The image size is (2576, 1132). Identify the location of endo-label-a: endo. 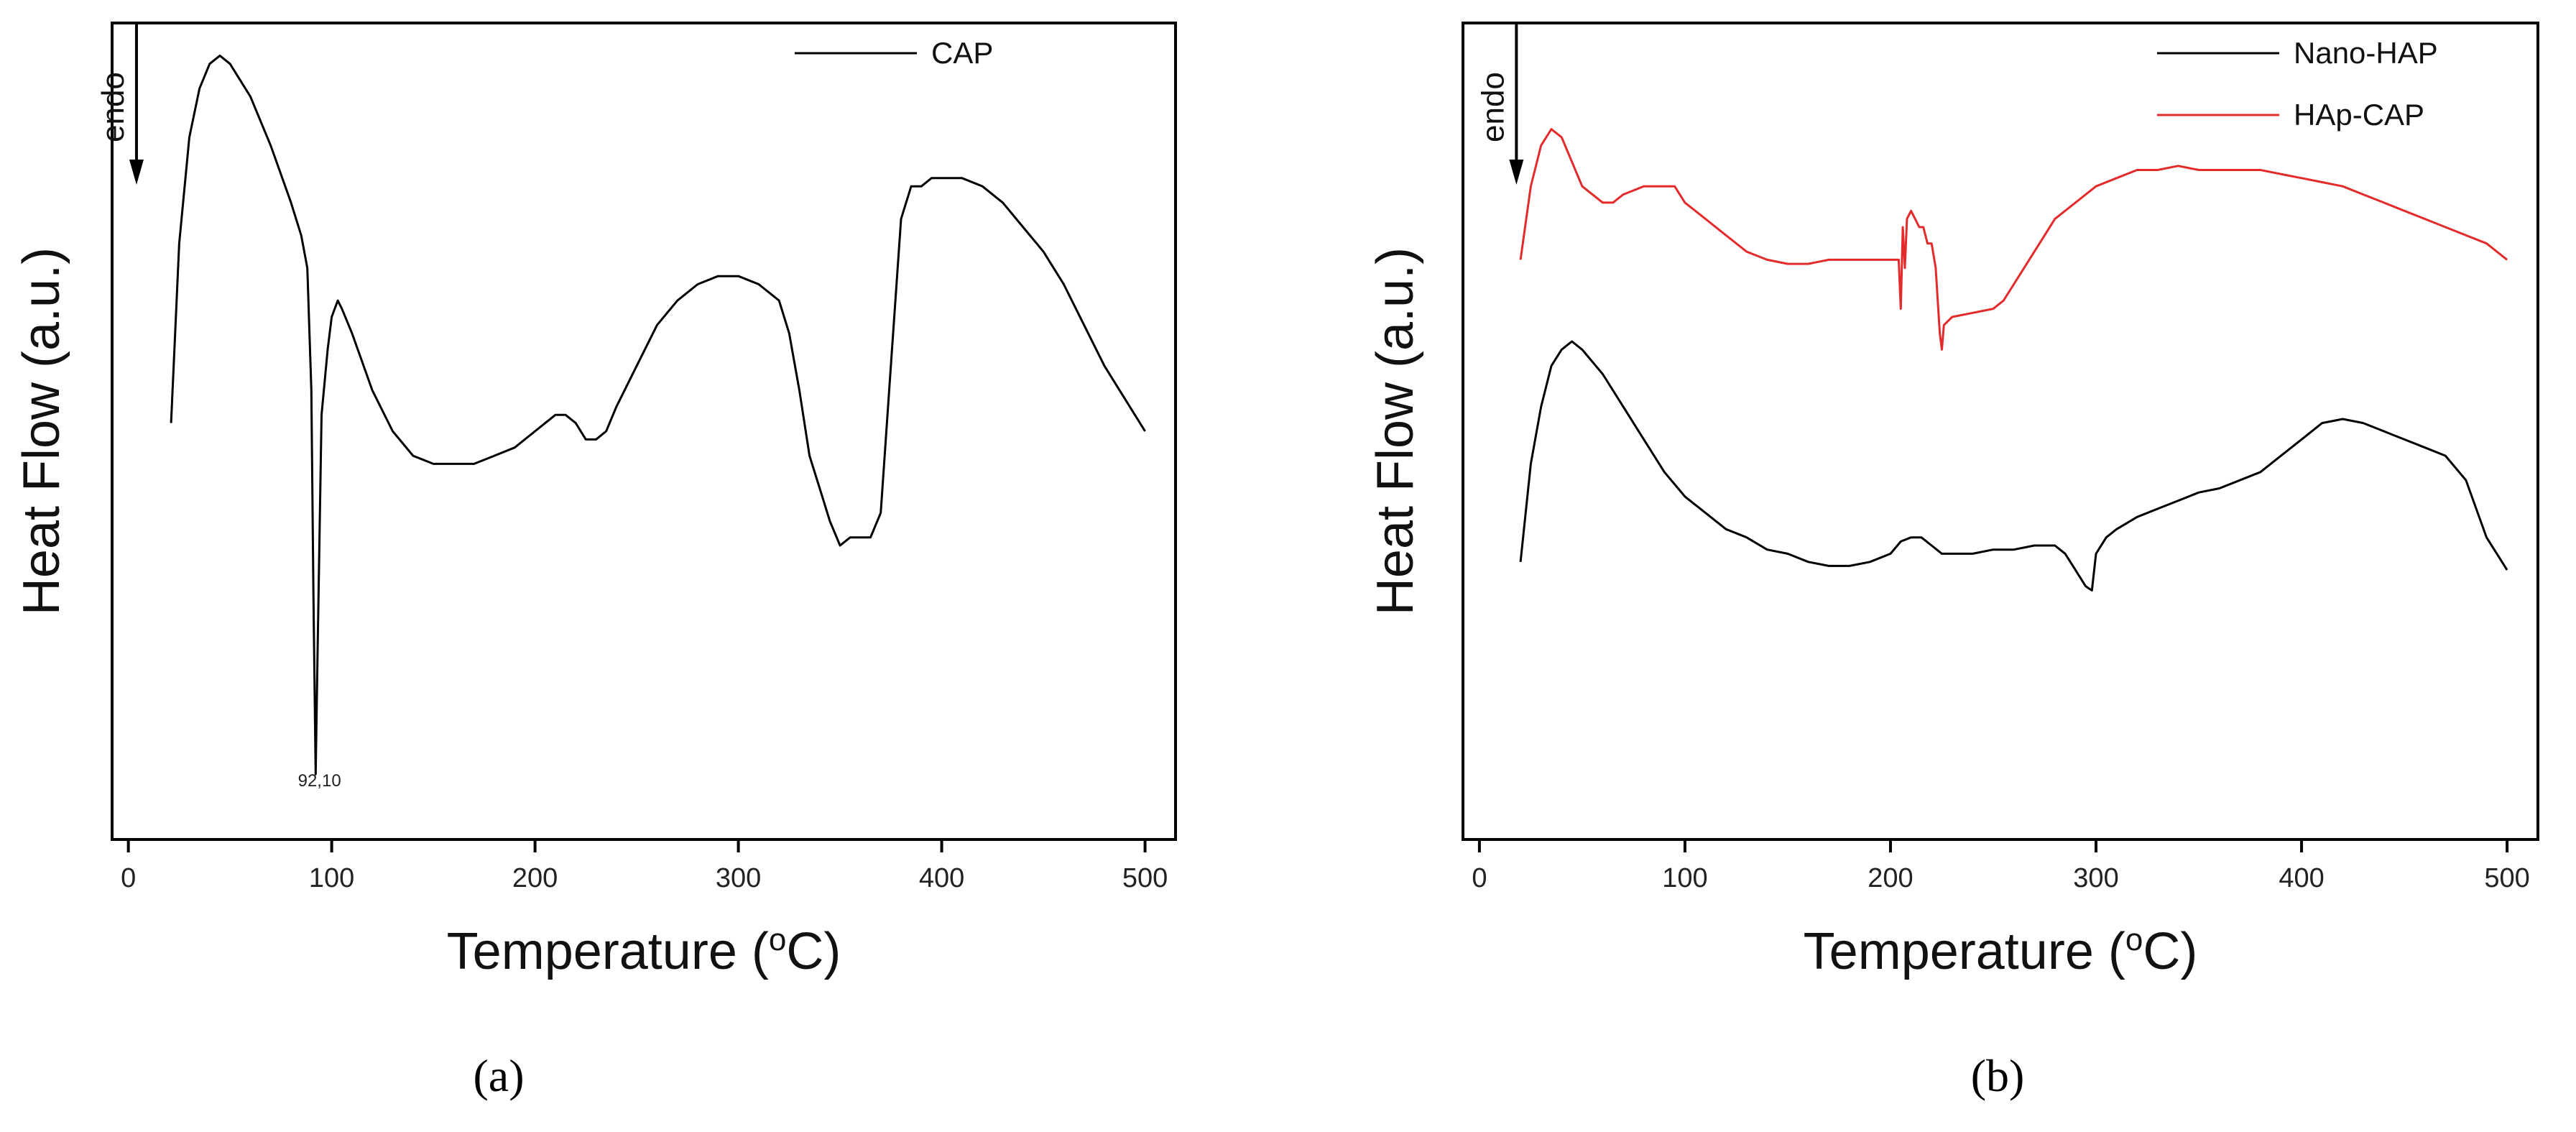
(114, 107).